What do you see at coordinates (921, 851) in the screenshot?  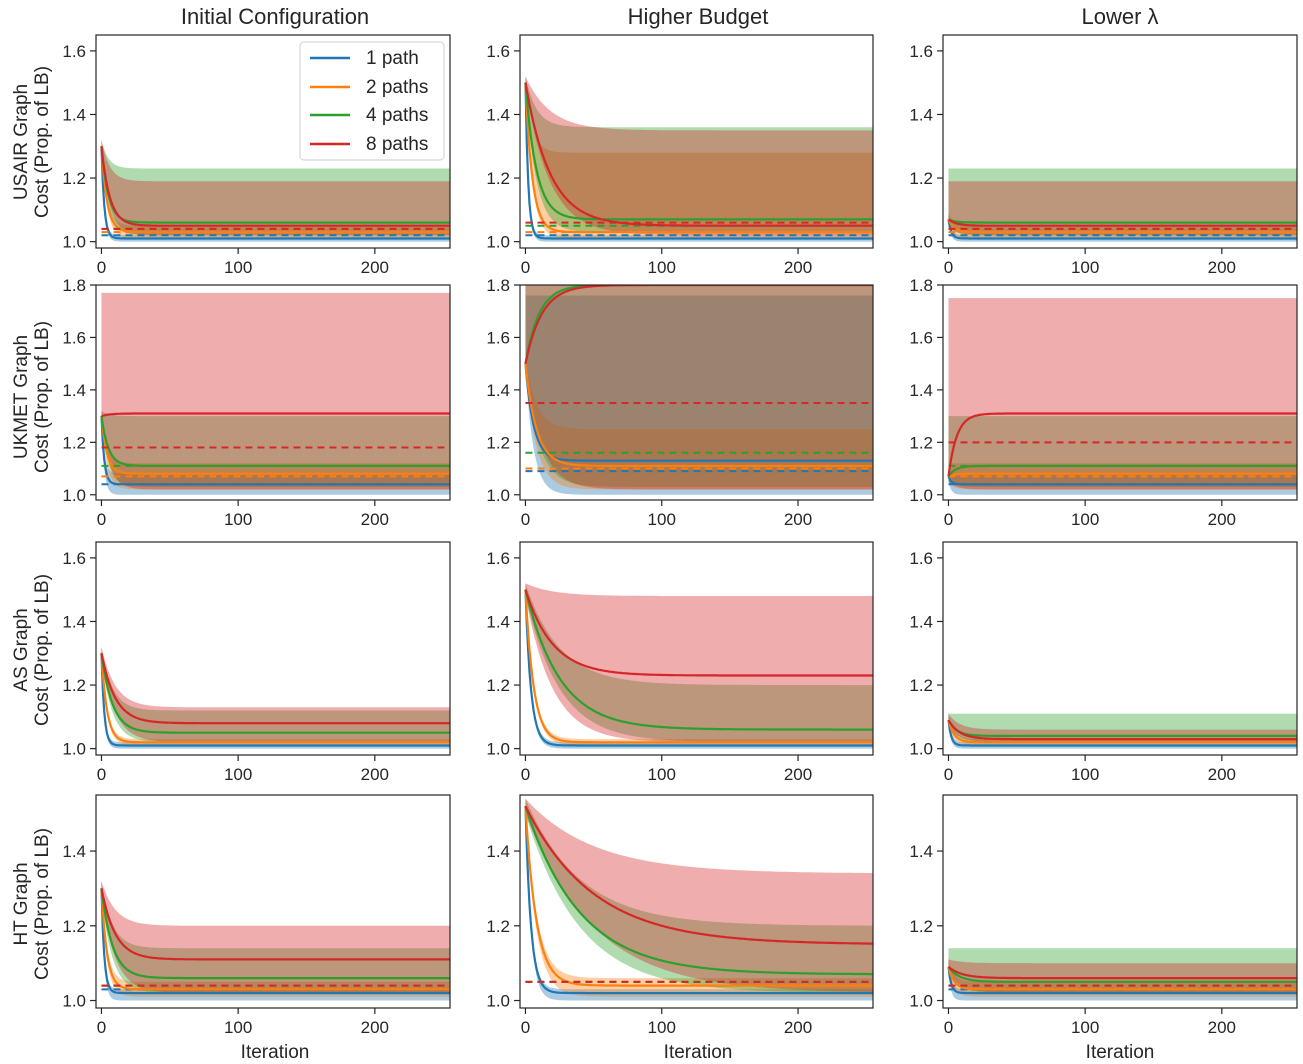 I see `y-tick-label-r3c2-2: 1.4` at bounding box center [921, 851].